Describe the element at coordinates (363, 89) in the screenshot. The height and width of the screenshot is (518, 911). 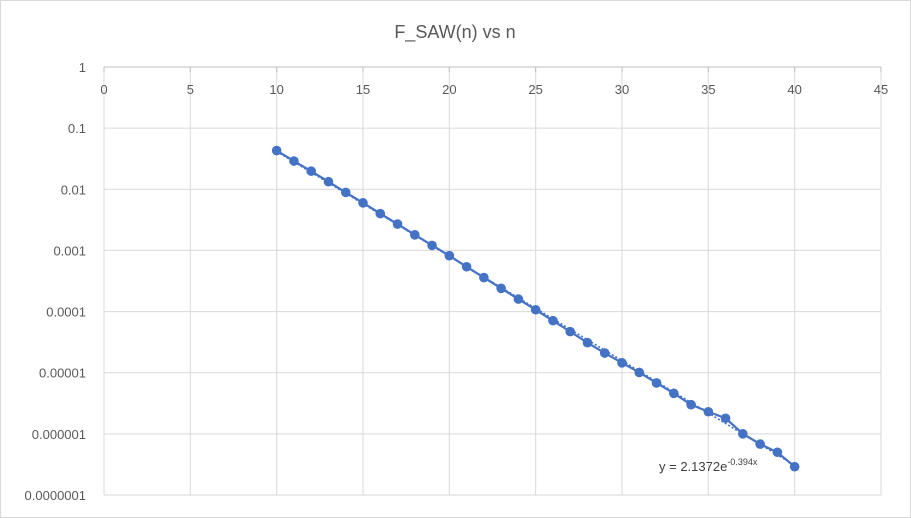
I see `x-tick-label: 15` at that location.